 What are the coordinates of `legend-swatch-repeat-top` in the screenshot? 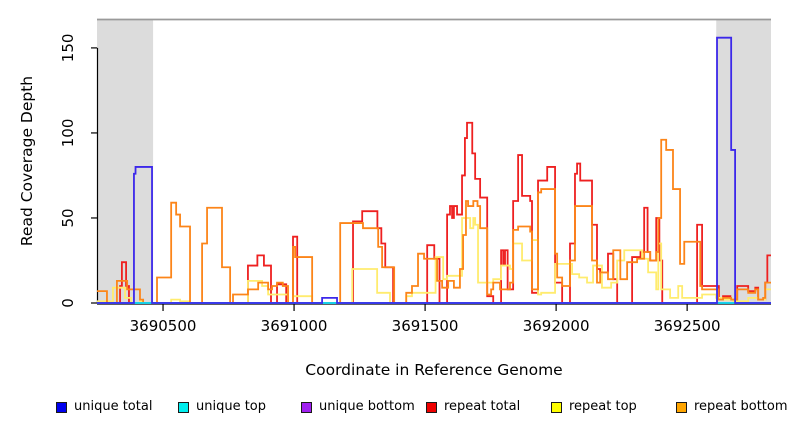 It's located at (556, 407).